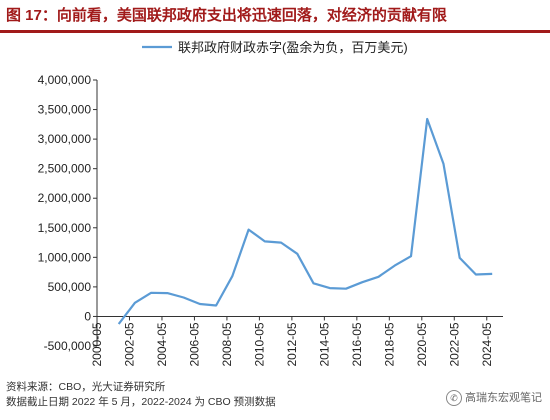 The height and width of the screenshot is (420, 550). I want to click on wechat-icon: ✆, so click(454, 398).